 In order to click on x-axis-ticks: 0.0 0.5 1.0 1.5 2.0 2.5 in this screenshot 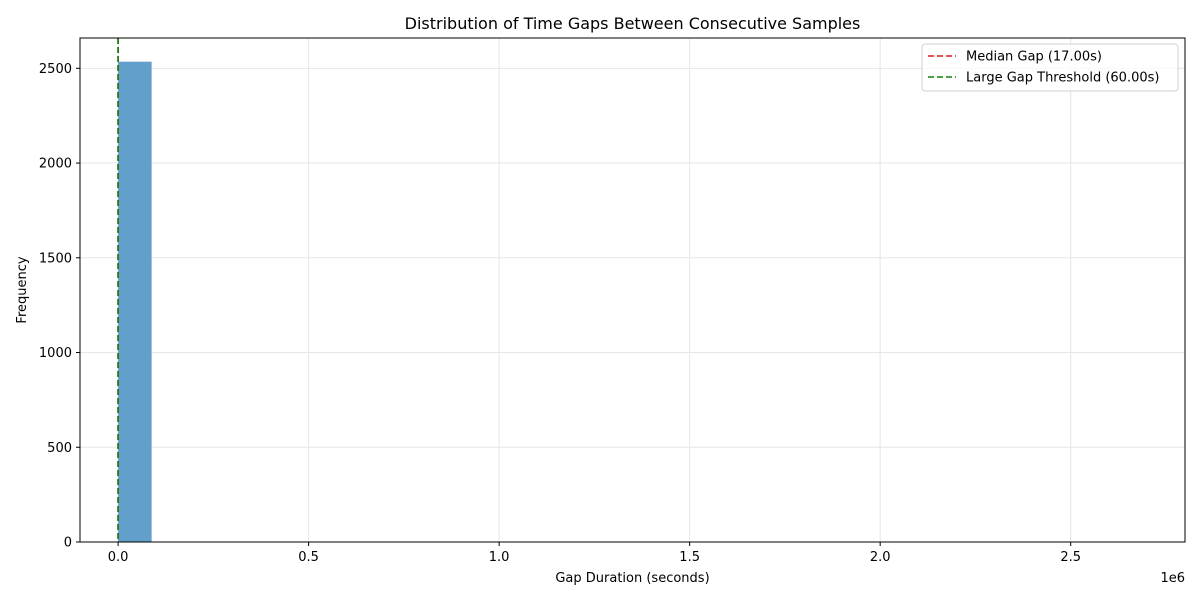, I will do `click(594, 553)`.